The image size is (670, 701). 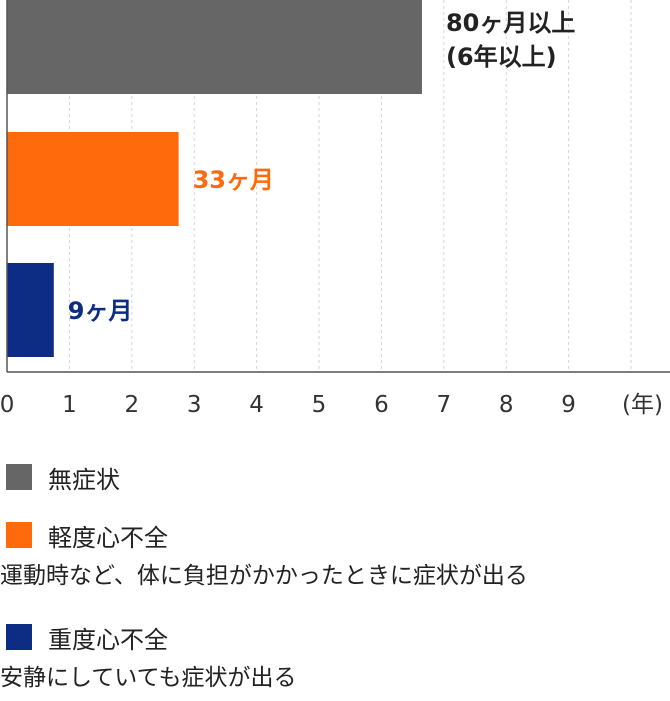 What do you see at coordinates (30, 310) in the screenshot?
I see `bar-severe` at bounding box center [30, 310].